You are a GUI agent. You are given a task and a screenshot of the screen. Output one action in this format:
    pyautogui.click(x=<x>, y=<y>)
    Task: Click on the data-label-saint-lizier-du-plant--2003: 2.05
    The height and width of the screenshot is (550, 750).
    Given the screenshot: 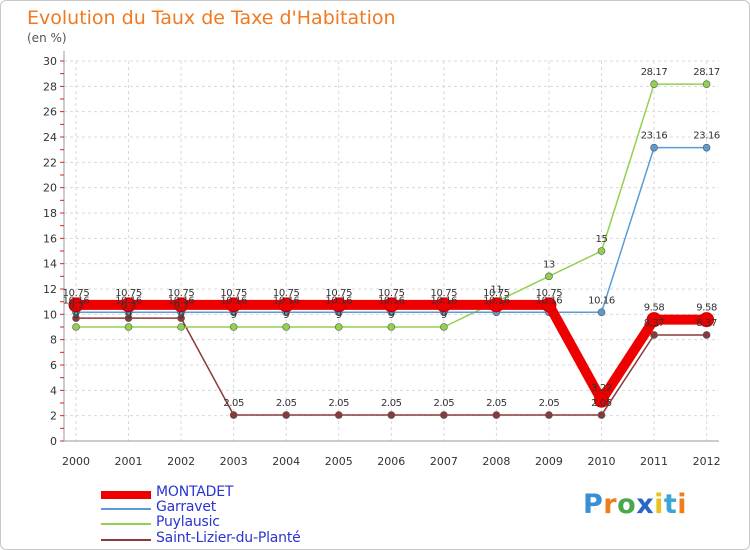 What is the action you would take?
    pyautogui.click(x=233, y=403)
    